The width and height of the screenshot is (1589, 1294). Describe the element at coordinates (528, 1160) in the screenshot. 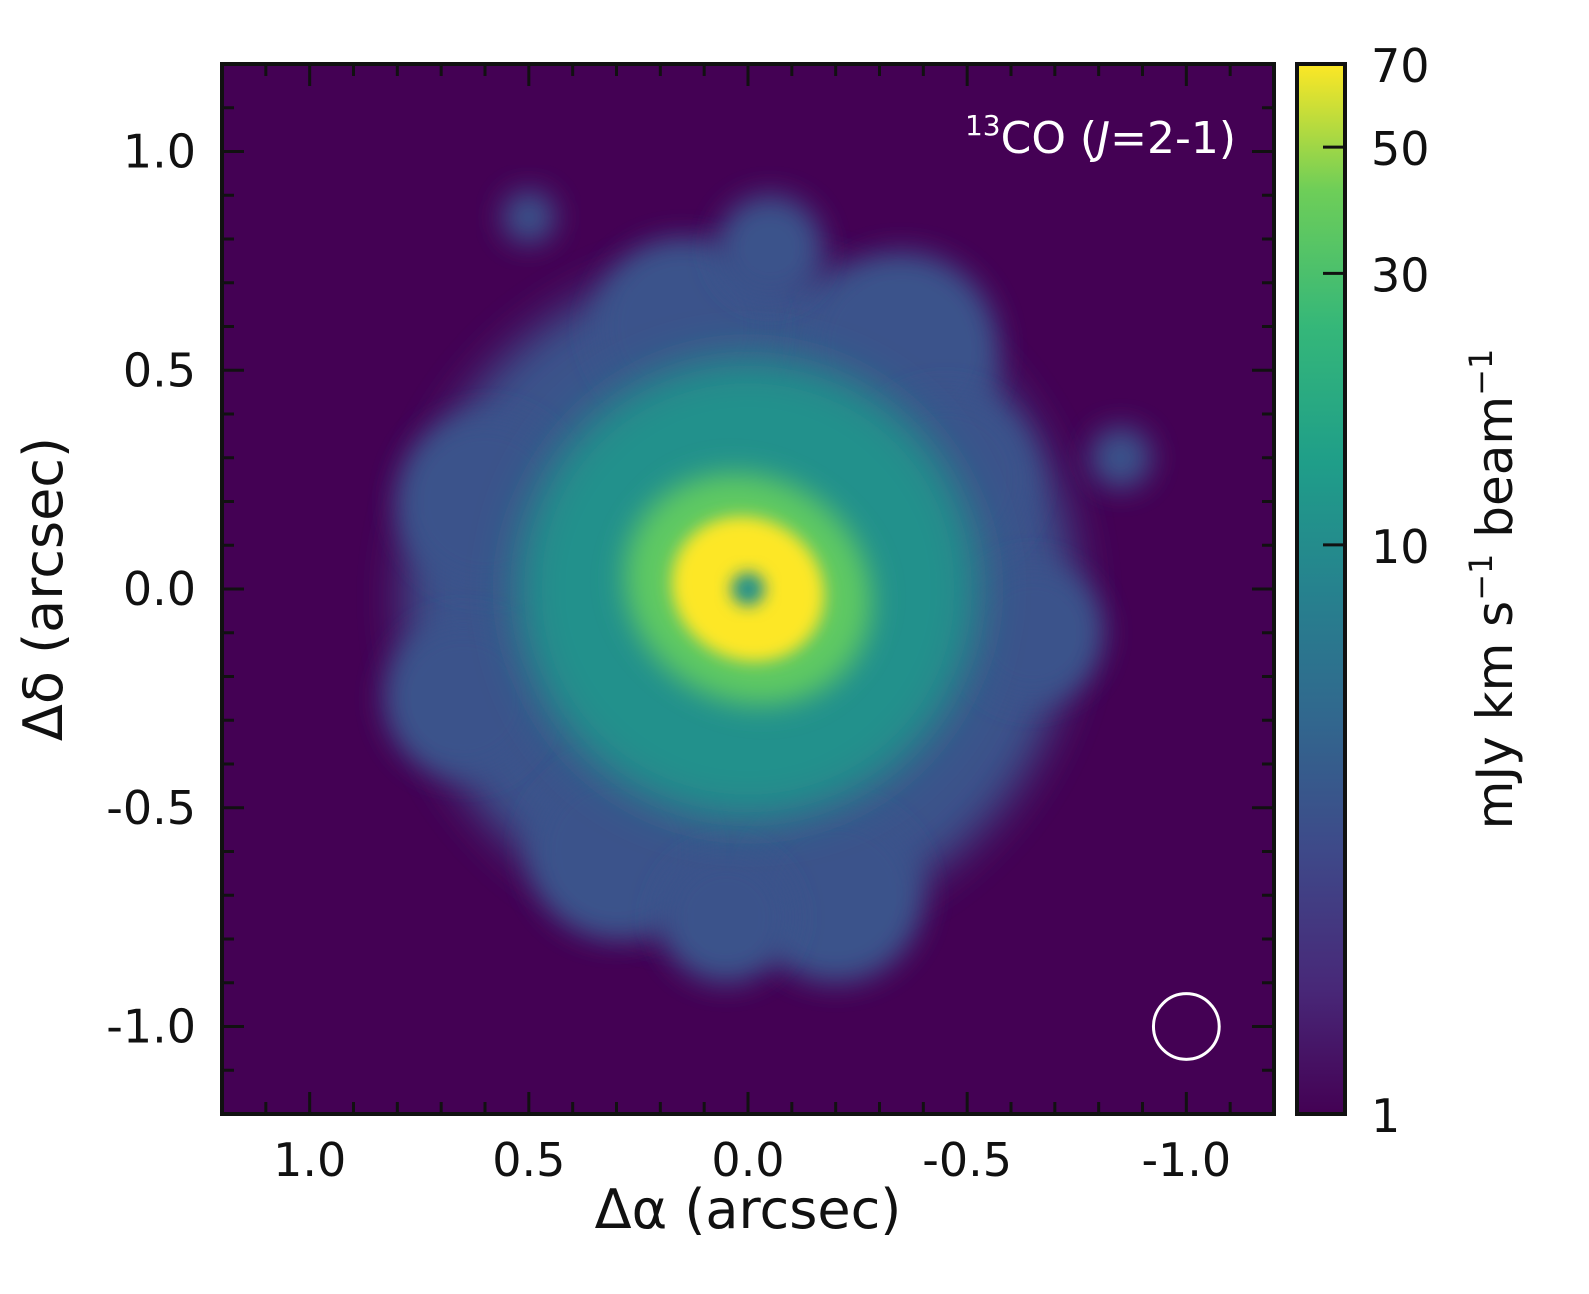

I see `x-tick-label: 0.5` at that location.